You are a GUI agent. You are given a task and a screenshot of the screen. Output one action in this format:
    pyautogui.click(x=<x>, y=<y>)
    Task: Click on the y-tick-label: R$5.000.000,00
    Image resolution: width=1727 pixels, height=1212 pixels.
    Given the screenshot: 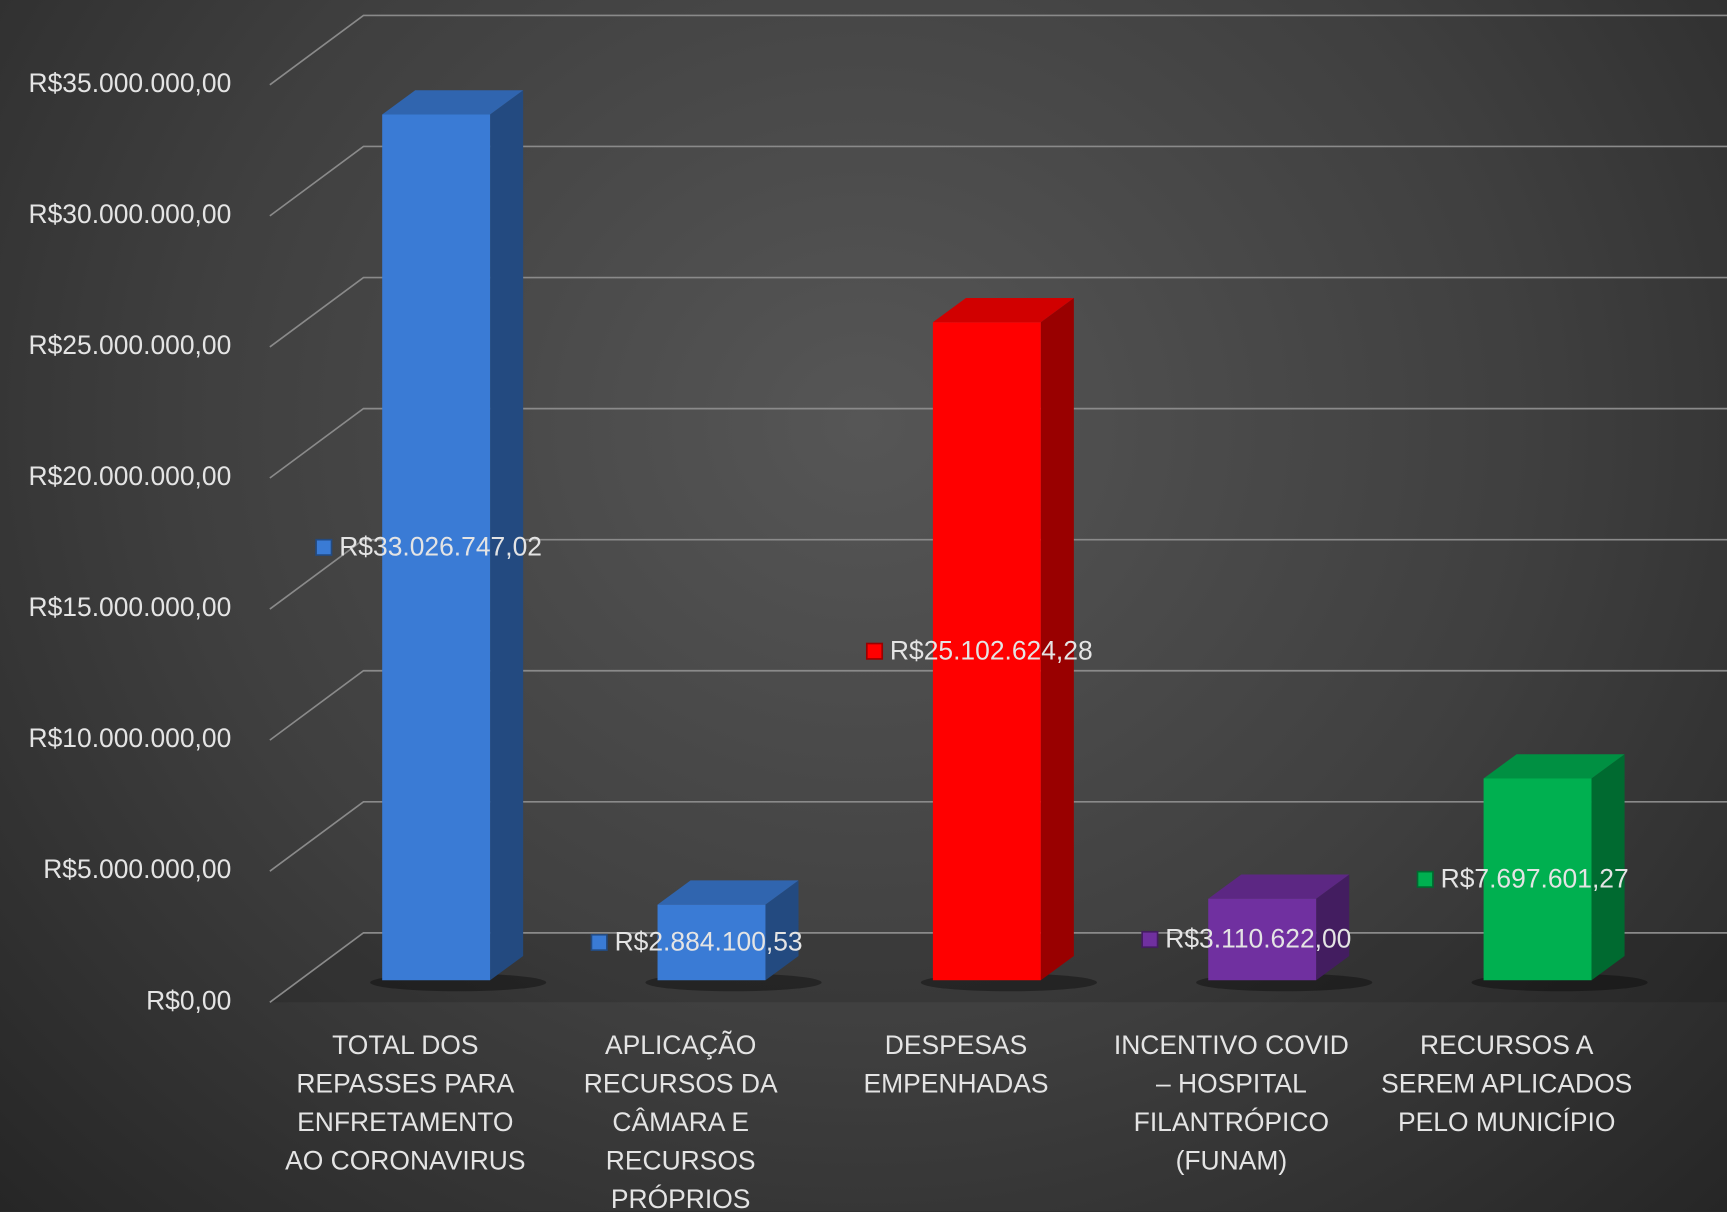 What is the action you would take?
    pyautogui.click(x=137, y=869)
    